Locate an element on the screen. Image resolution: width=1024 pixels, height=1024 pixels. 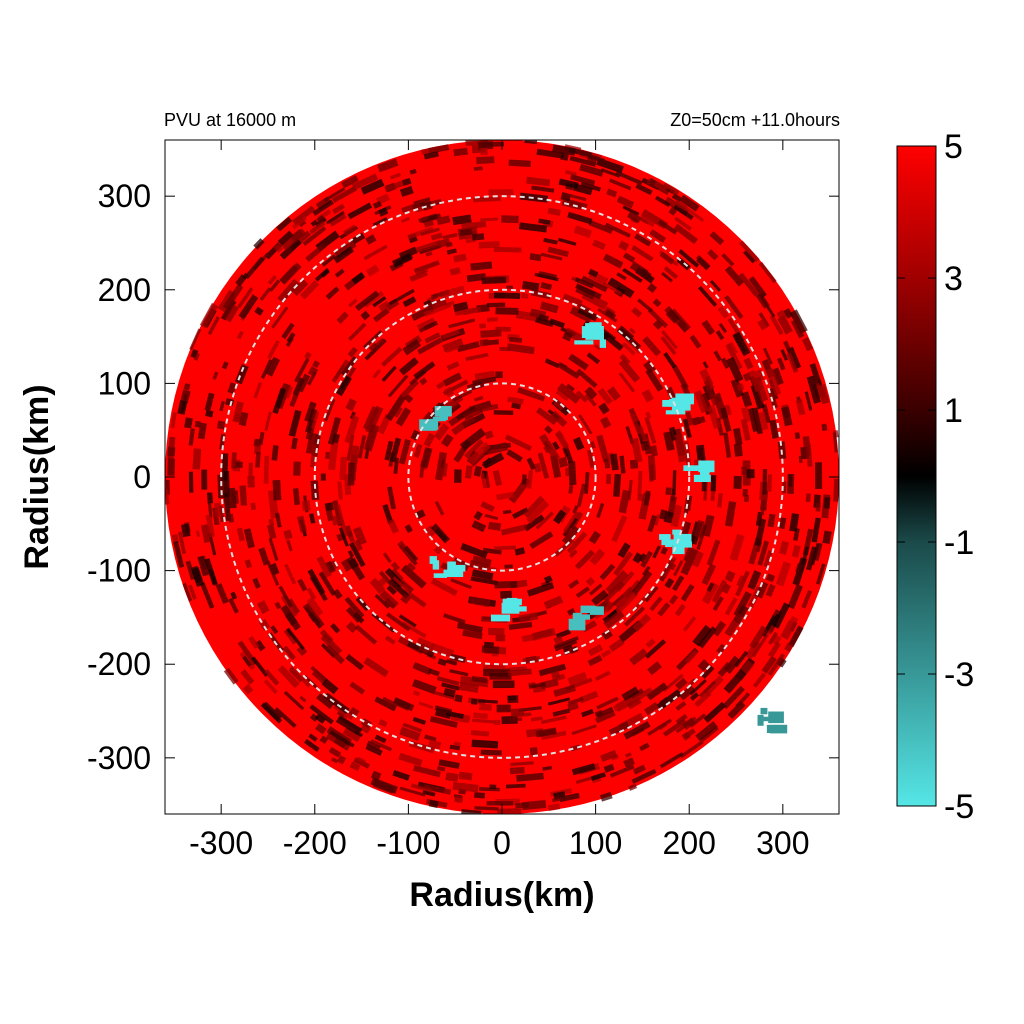
chart-title-right: Z0=50cm +11.0hours is located at coordinates (755, 120).